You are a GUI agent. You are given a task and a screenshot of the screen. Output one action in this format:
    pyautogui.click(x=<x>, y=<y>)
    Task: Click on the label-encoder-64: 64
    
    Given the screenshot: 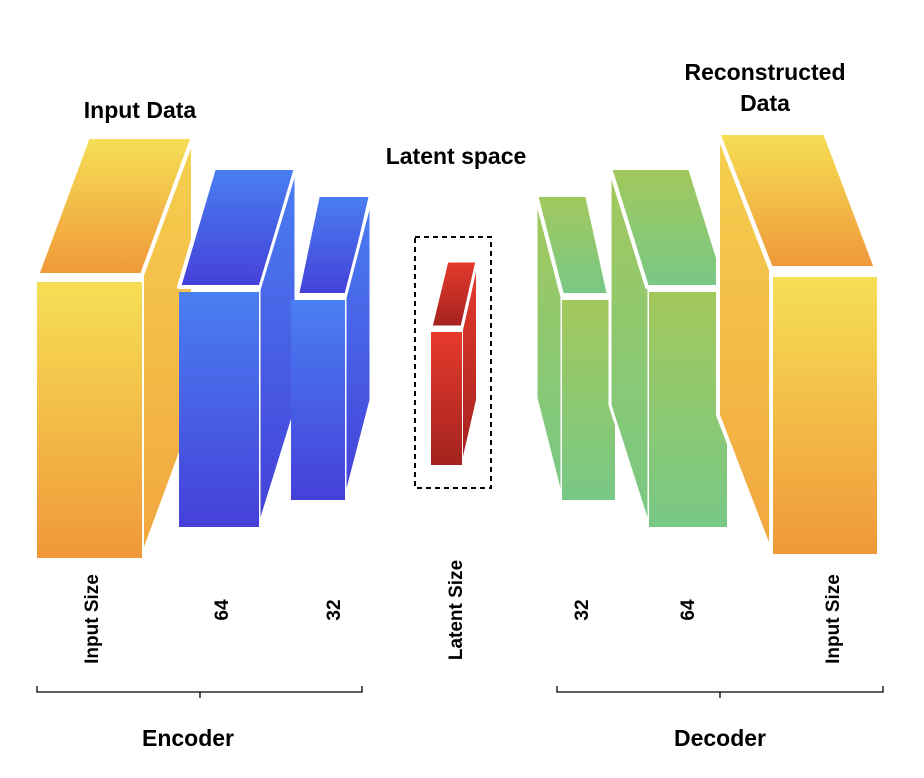 What is the action you would take?
    pyautogui.click(x=222, y=610)
    